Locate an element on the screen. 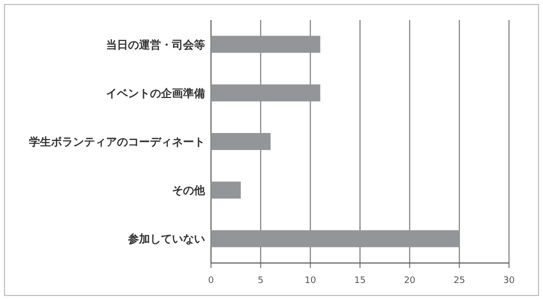 Image resolution: width=543 pixels, height=300 pixels. y-tick-label: その他 is located at coordinates (189, 191).